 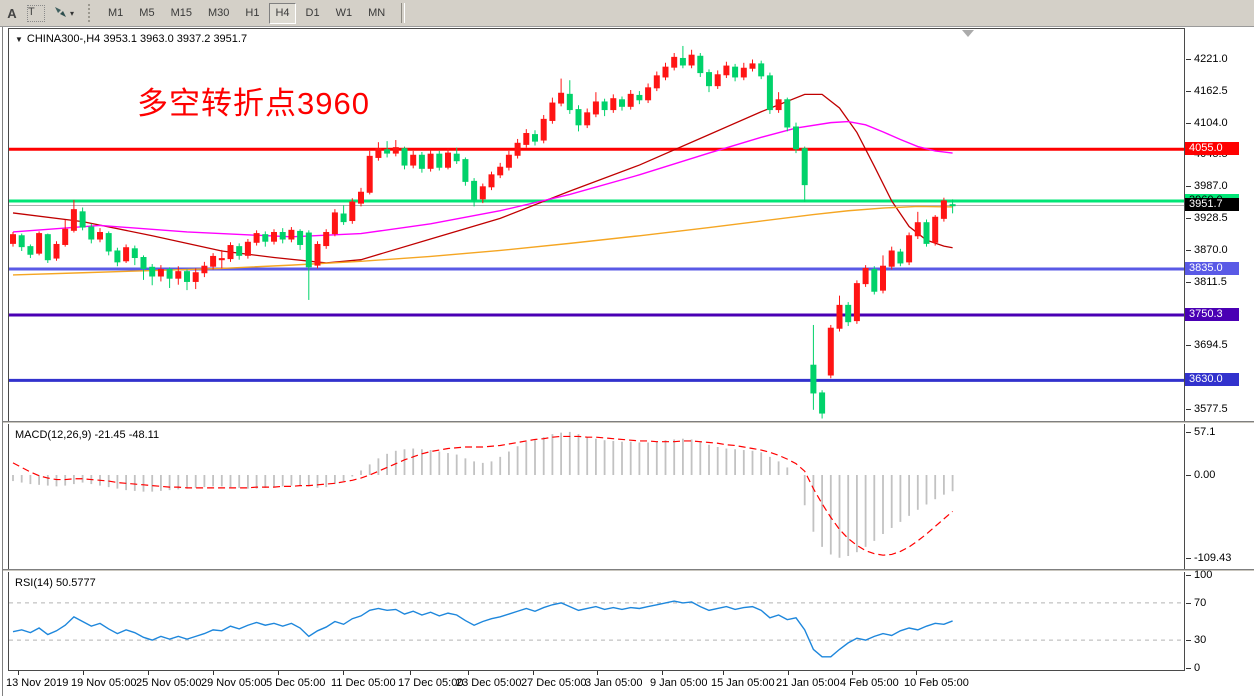 I want to click on price-badge-3835.0: 3835.0, so click(x=1212, y=268).